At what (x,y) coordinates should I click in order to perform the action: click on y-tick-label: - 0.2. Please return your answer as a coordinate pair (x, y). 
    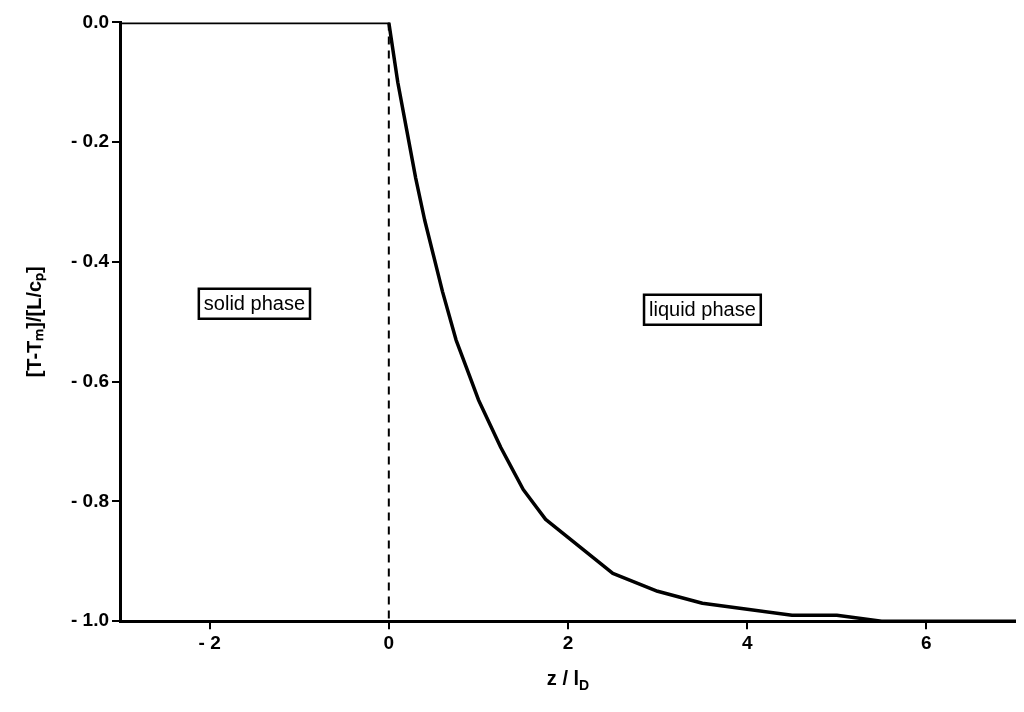
    Looking at the image, I should click on (90, 141).